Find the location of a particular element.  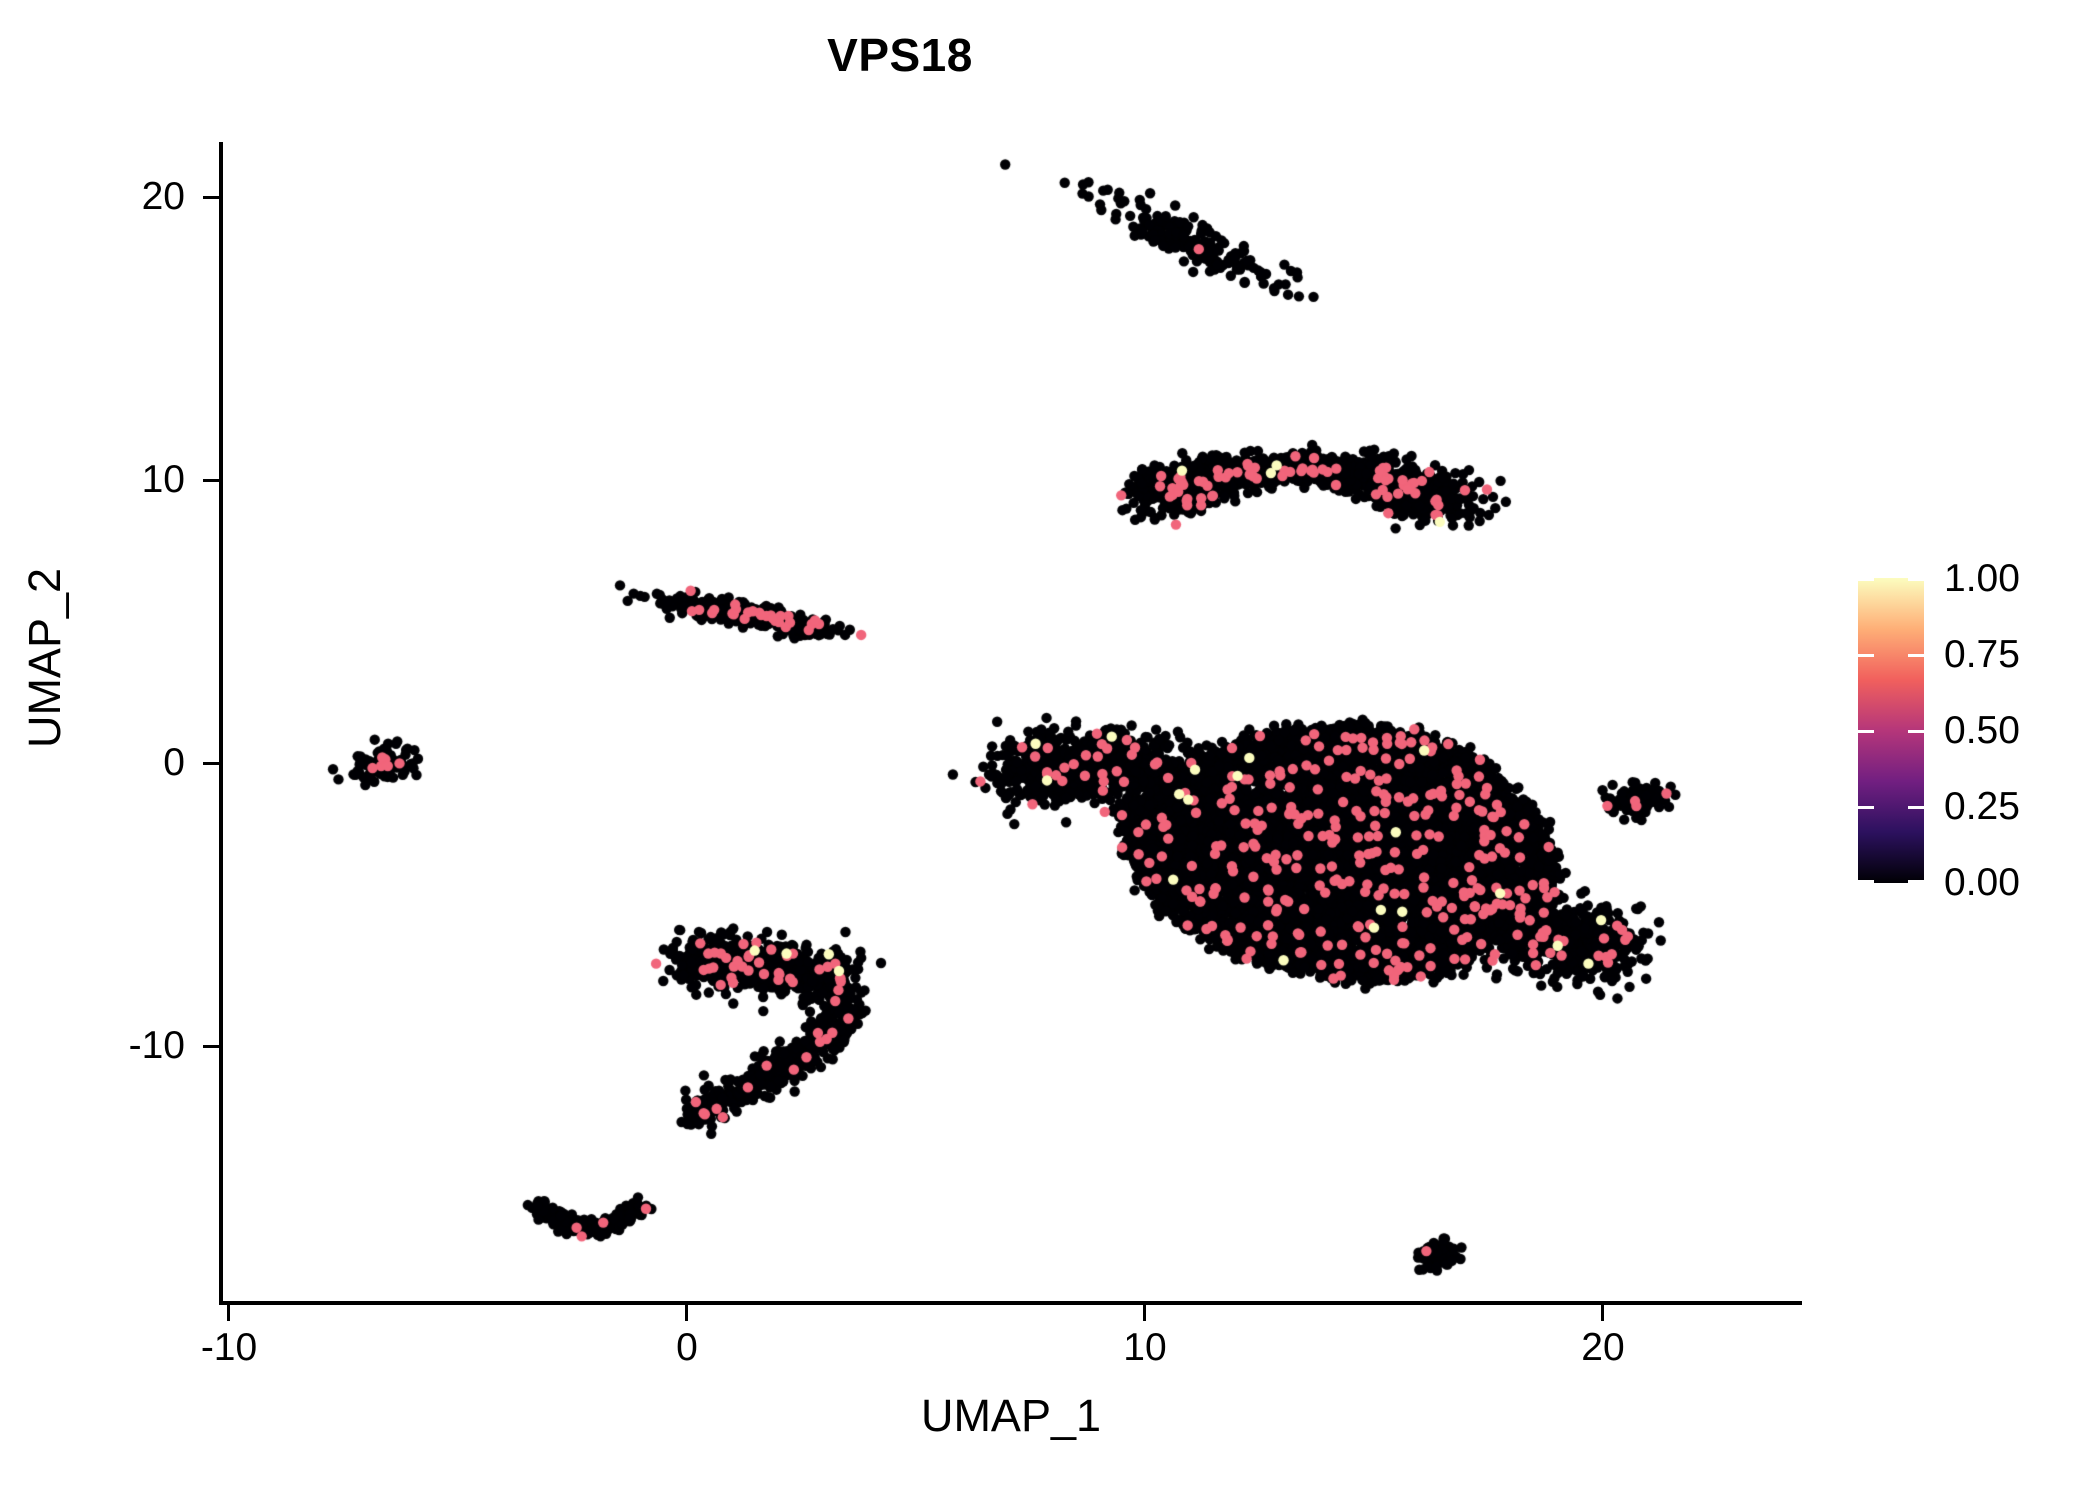

x-axis-label: UMAP_1 is located at coordinates (1011, 1415).